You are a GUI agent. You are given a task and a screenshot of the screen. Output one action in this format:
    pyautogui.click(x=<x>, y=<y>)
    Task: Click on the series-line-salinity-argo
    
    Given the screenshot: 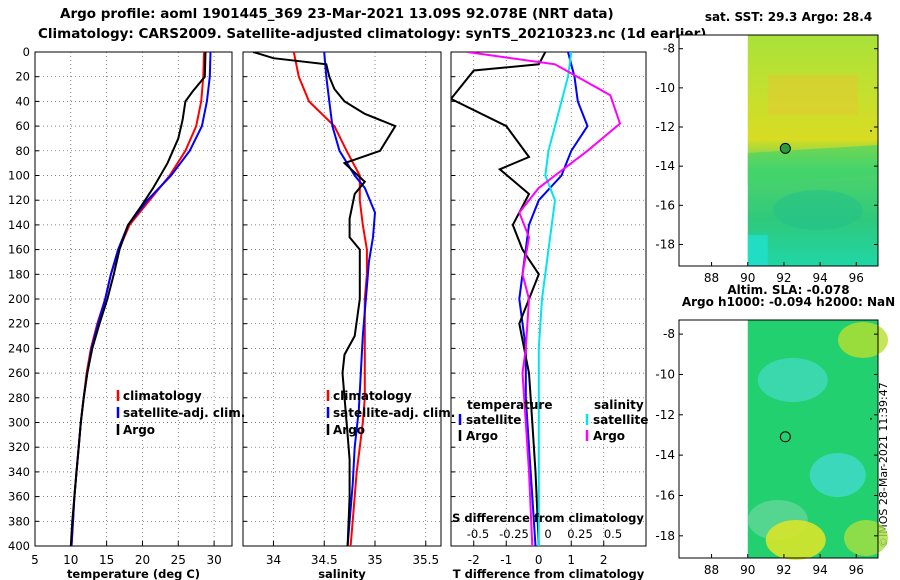 What is the action you would take?
    pyautogui.click(x=544, y=299)
    